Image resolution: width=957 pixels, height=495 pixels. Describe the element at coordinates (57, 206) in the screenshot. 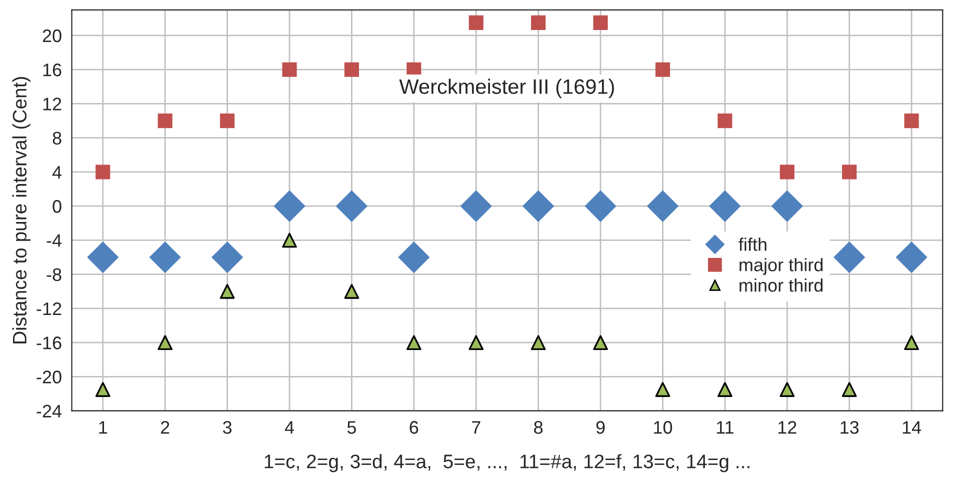

I see `y-tick-label: 0` at that location.